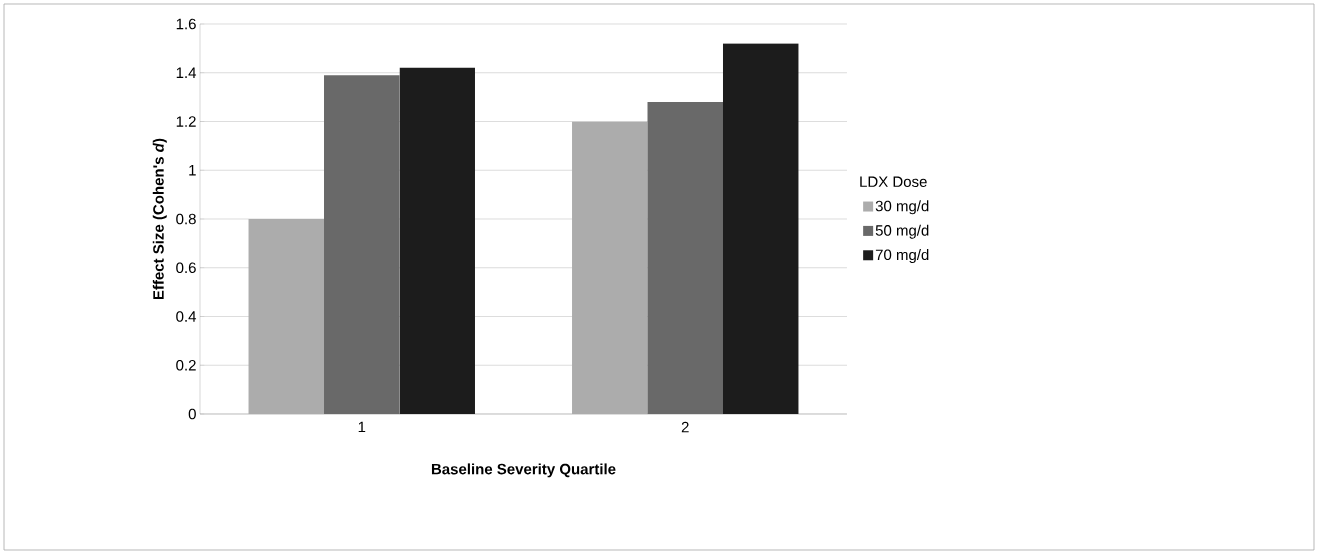  Describe the element at coordinates (192, 170) in the screenshot. I see `y-tick-label: 1` at that location.